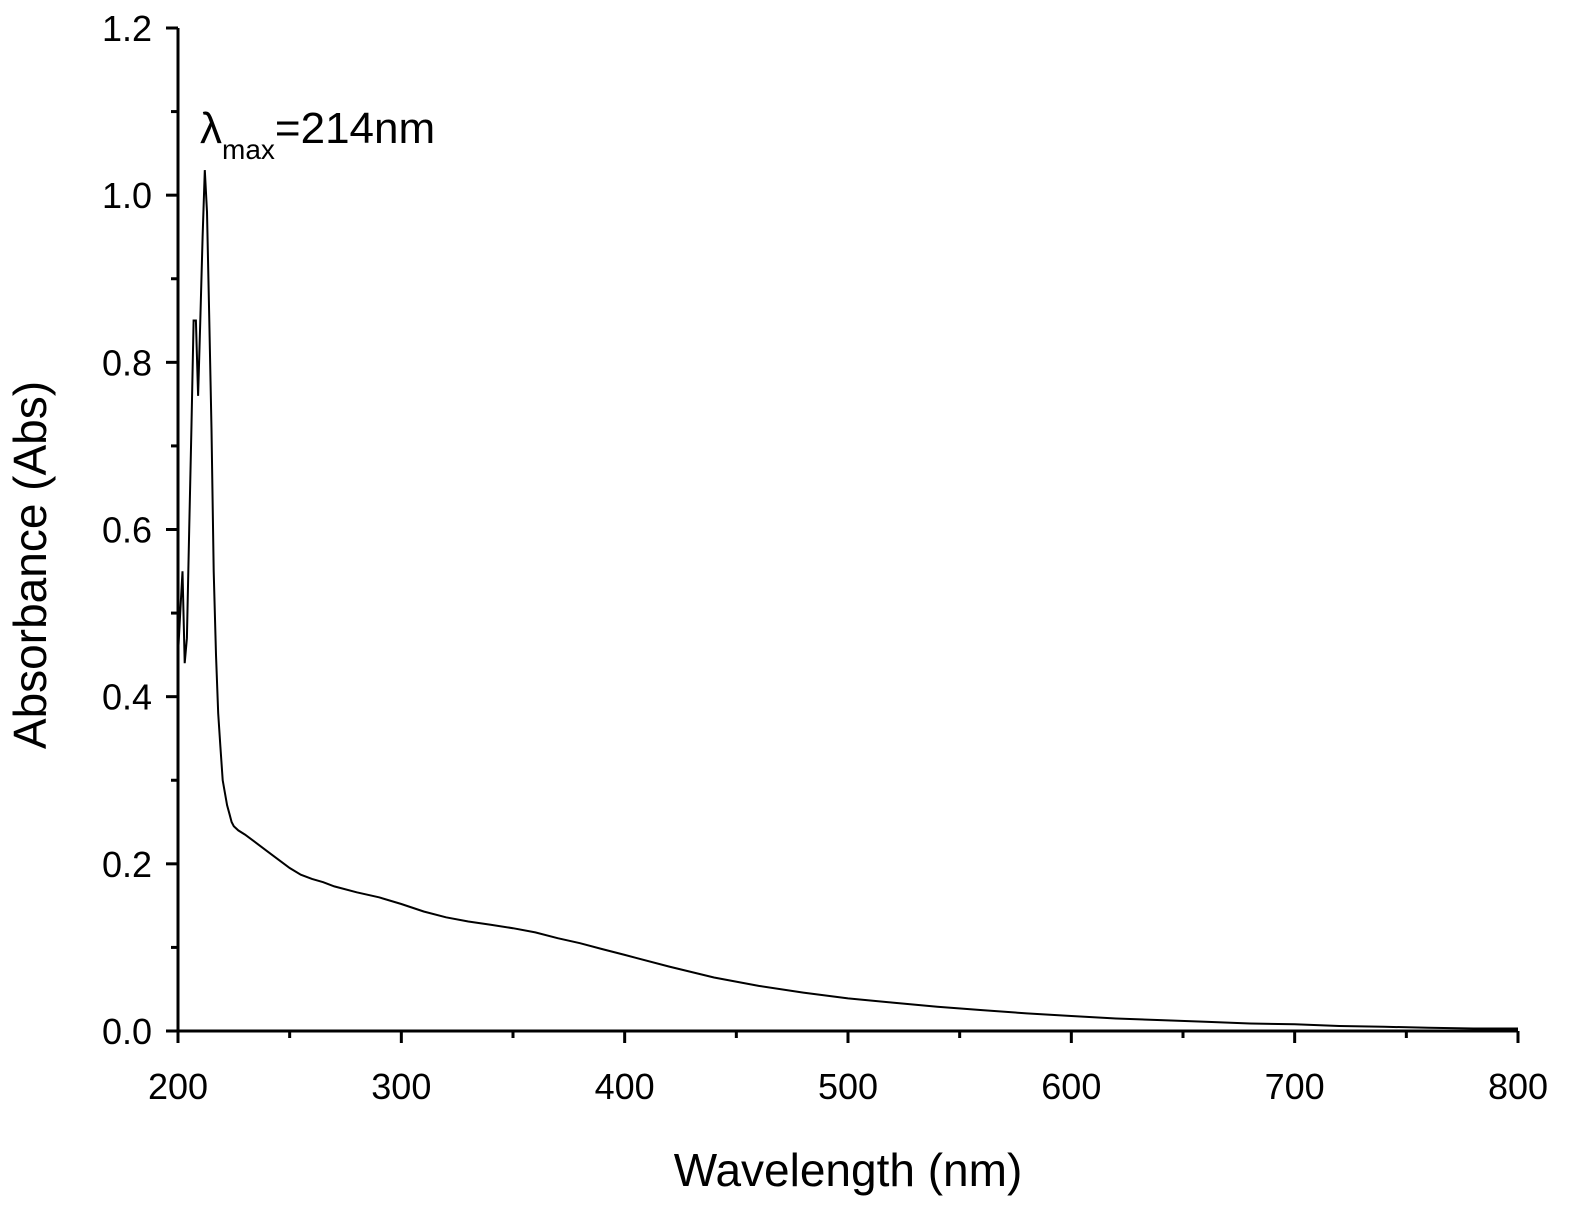 This screenshot has width=1572, height=1212. What do you see at coordinates (625, 1086) in the screenshot?
I see `x-tick-label: 400` at bounding box center [625, 1086].